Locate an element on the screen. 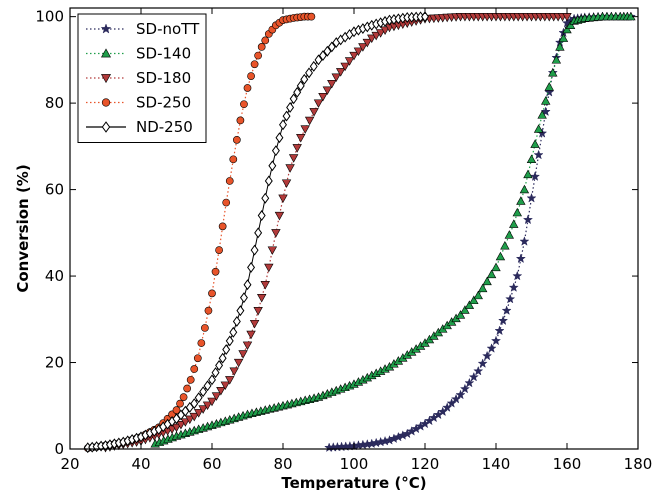  x-tick-label: 180 is located at coordinates (638, 464).